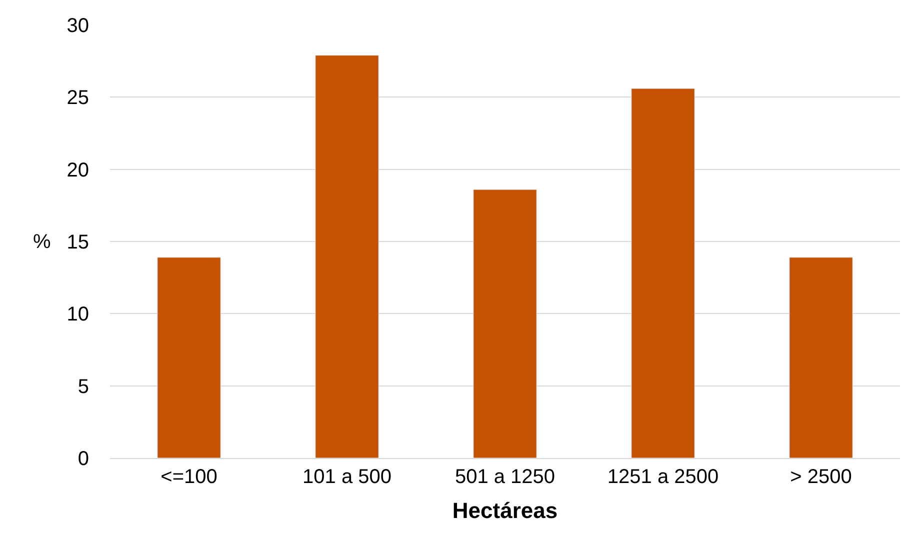  Describe the element at coordinates (505, 477) in the screenshot. I see `x-tick-label: 501 a 1250` at that location.